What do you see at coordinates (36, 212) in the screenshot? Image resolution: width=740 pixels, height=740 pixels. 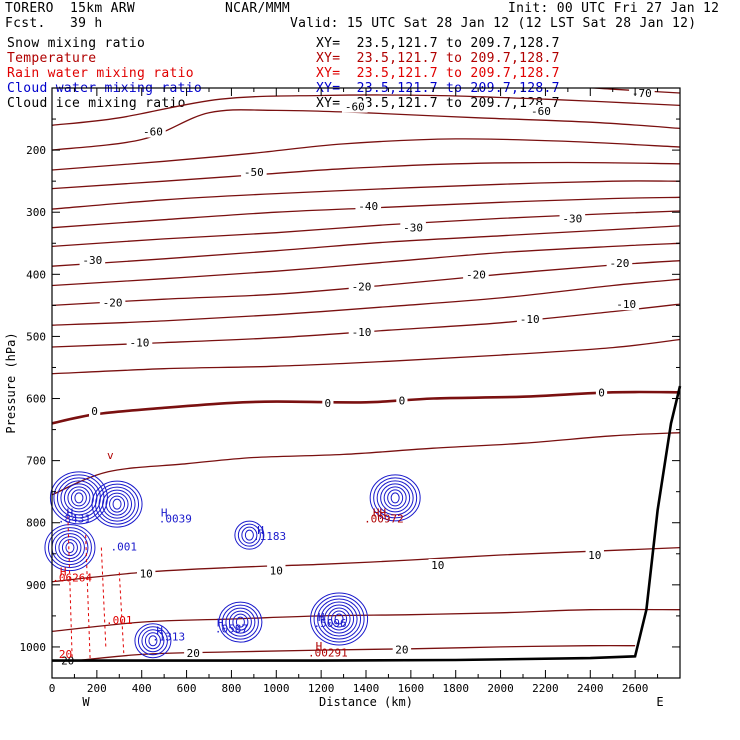 I see `y-tick-label: 300` at bounding box center [36, 212].